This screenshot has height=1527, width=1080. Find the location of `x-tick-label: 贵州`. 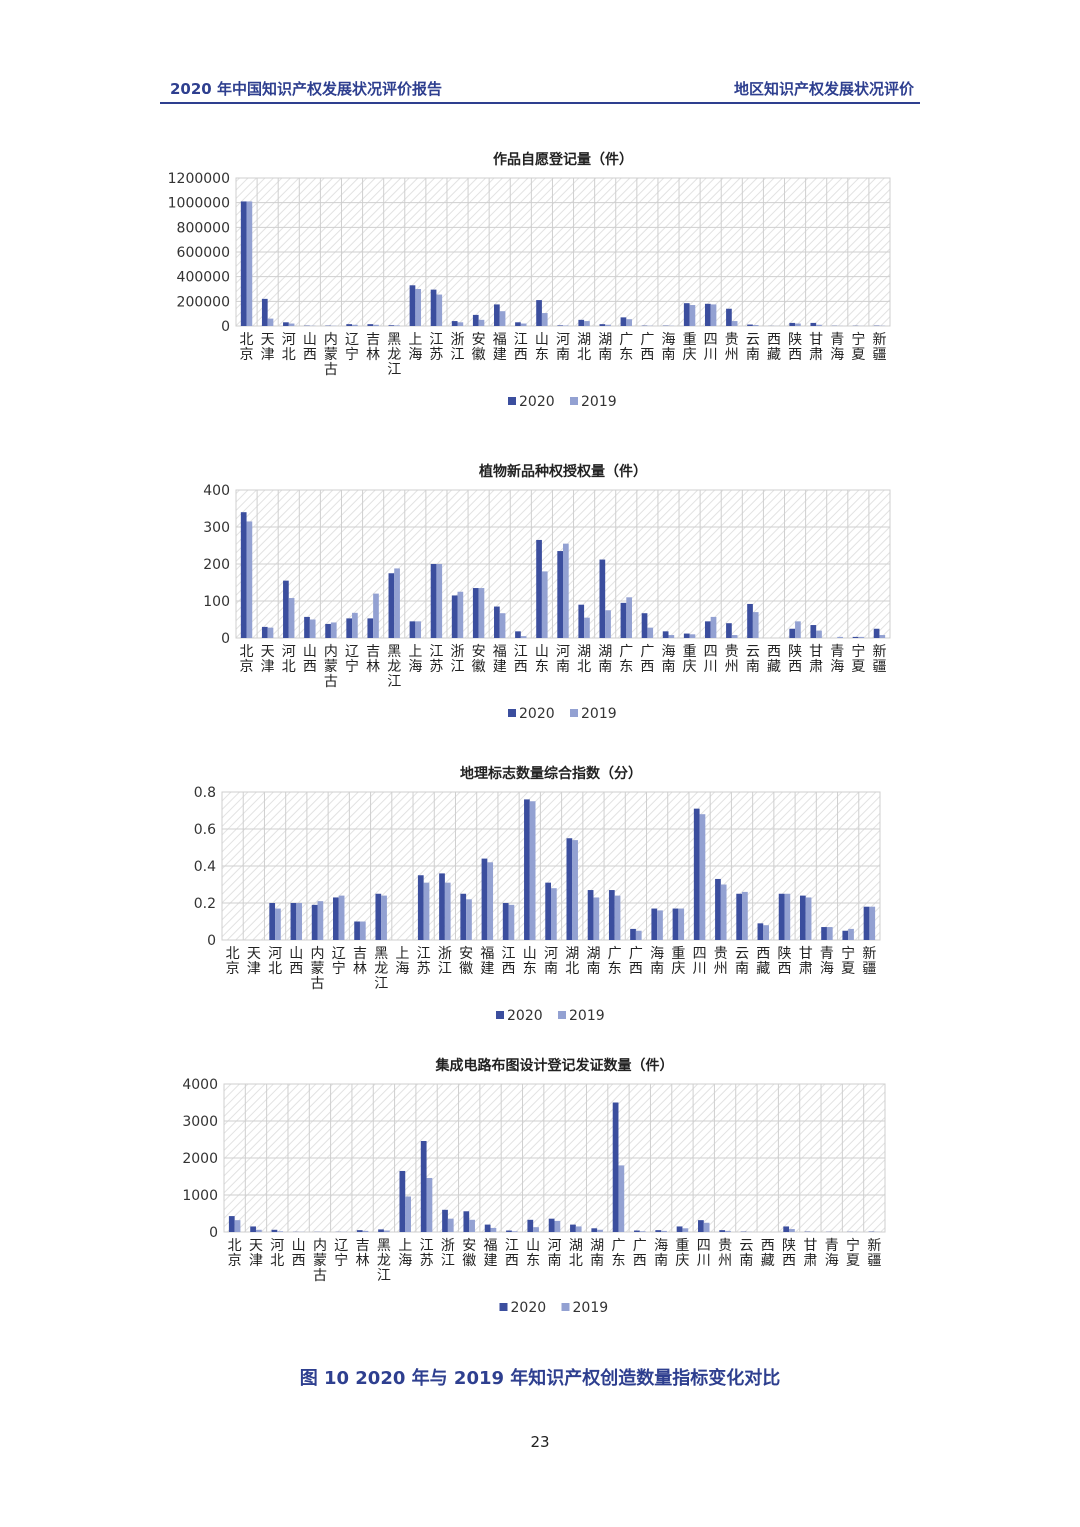

x-tick-label: 贵州 is located at coordinates (732, 659).